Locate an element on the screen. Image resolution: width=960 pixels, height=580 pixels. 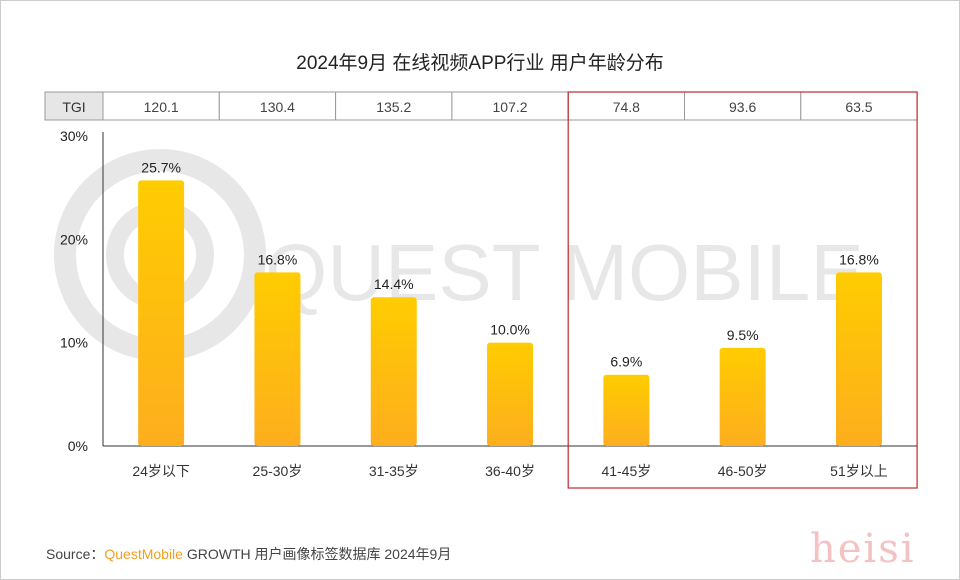
x-tick-label: 24岁以下 is located at coordinates (161, 471).